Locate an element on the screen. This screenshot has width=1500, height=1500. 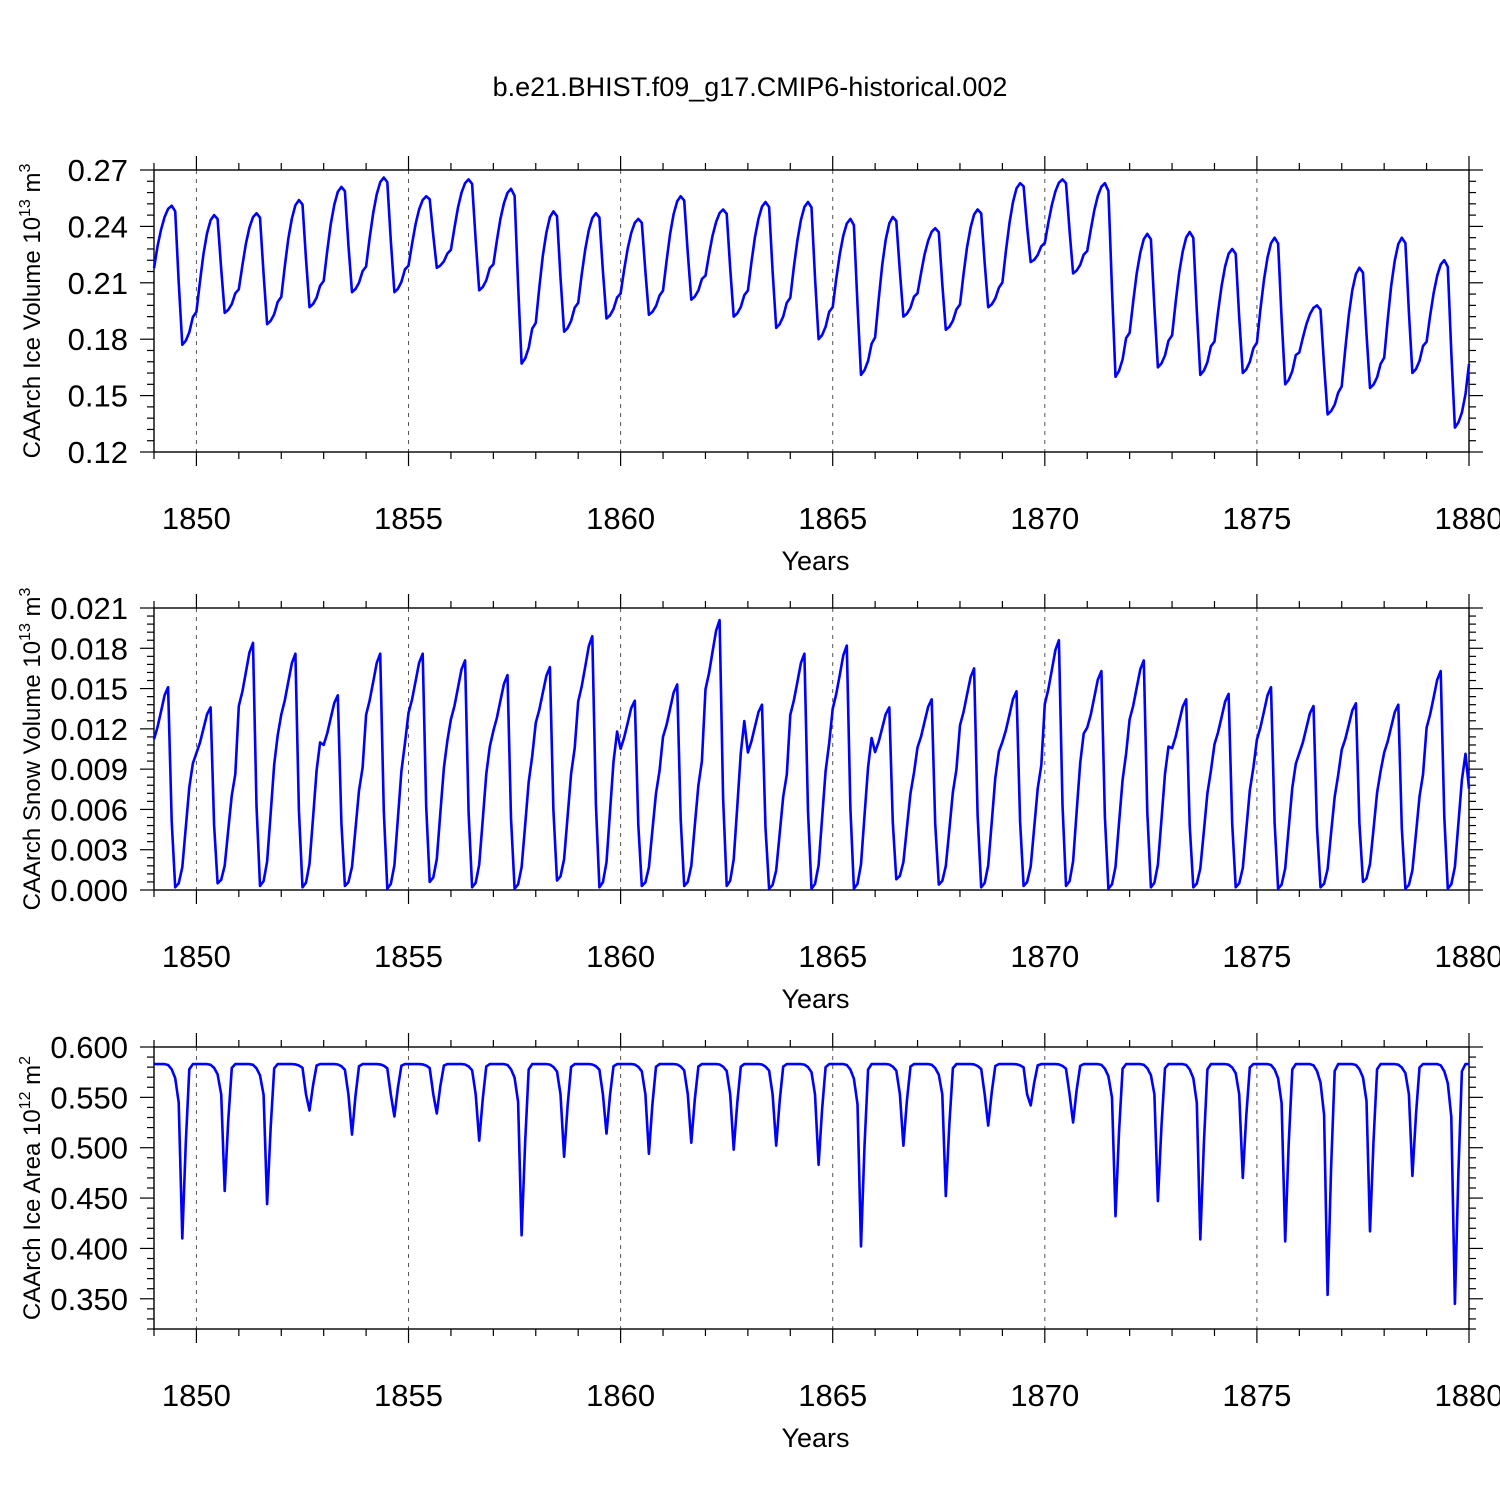
y-tick-label: 0.003 is located at coordinates (89, 850).